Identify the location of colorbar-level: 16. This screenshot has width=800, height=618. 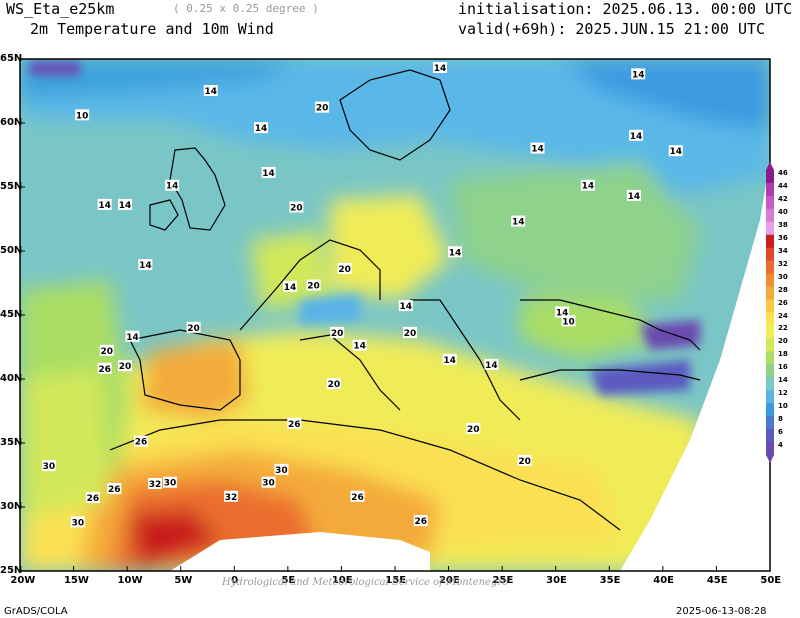
(783, 367).